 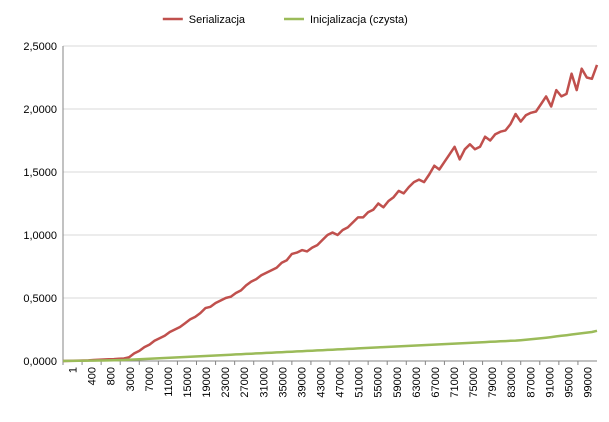 What do you see at coordinates (550, 382) in the screenshot?
I see `x-tick-label: 91000` at bounding box center [550, 382].